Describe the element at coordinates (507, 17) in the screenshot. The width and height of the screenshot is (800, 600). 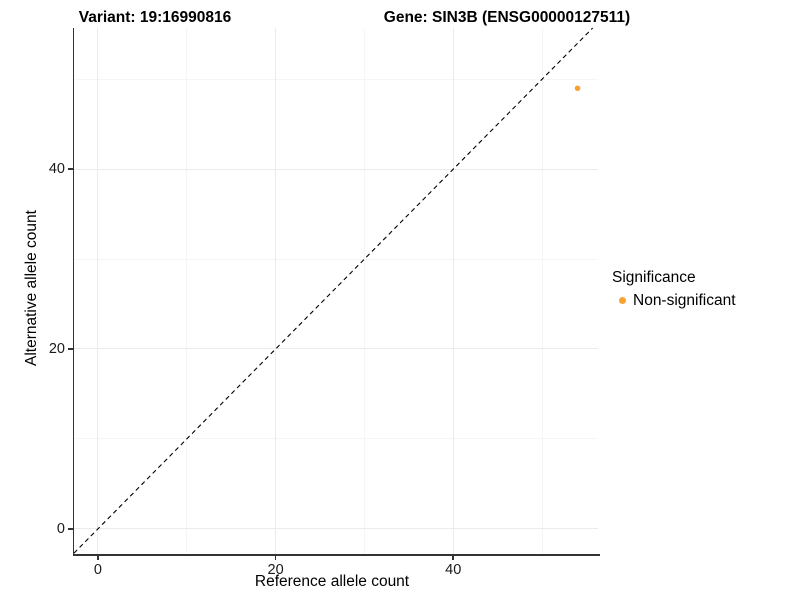
I see `plot-title-gene: Gene: SIN3B (ENSG00000127511)` at that location.